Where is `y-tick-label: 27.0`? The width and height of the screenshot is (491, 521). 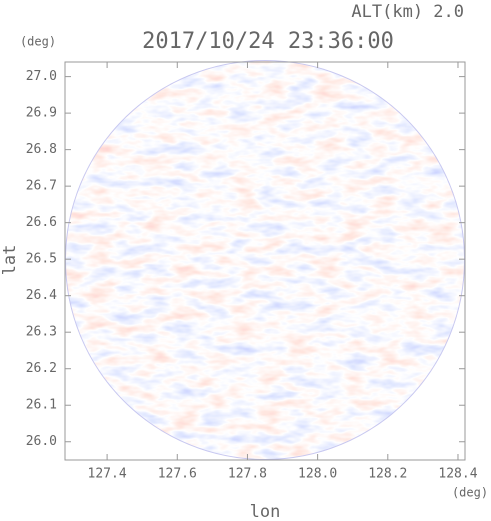 y-tick-label: 27.0 is located at coordinates (41, 76).